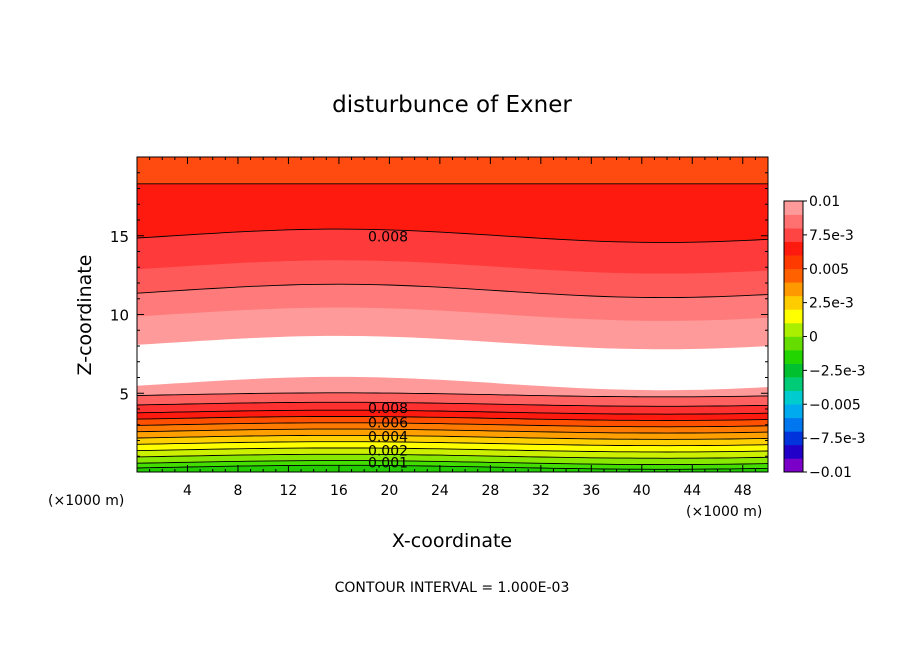 The height and width of the screenshot is (654, 904). Describe the element at coordinates (835, 405) in the screenshot. I see `colorbar-label: −0.005` at that location.